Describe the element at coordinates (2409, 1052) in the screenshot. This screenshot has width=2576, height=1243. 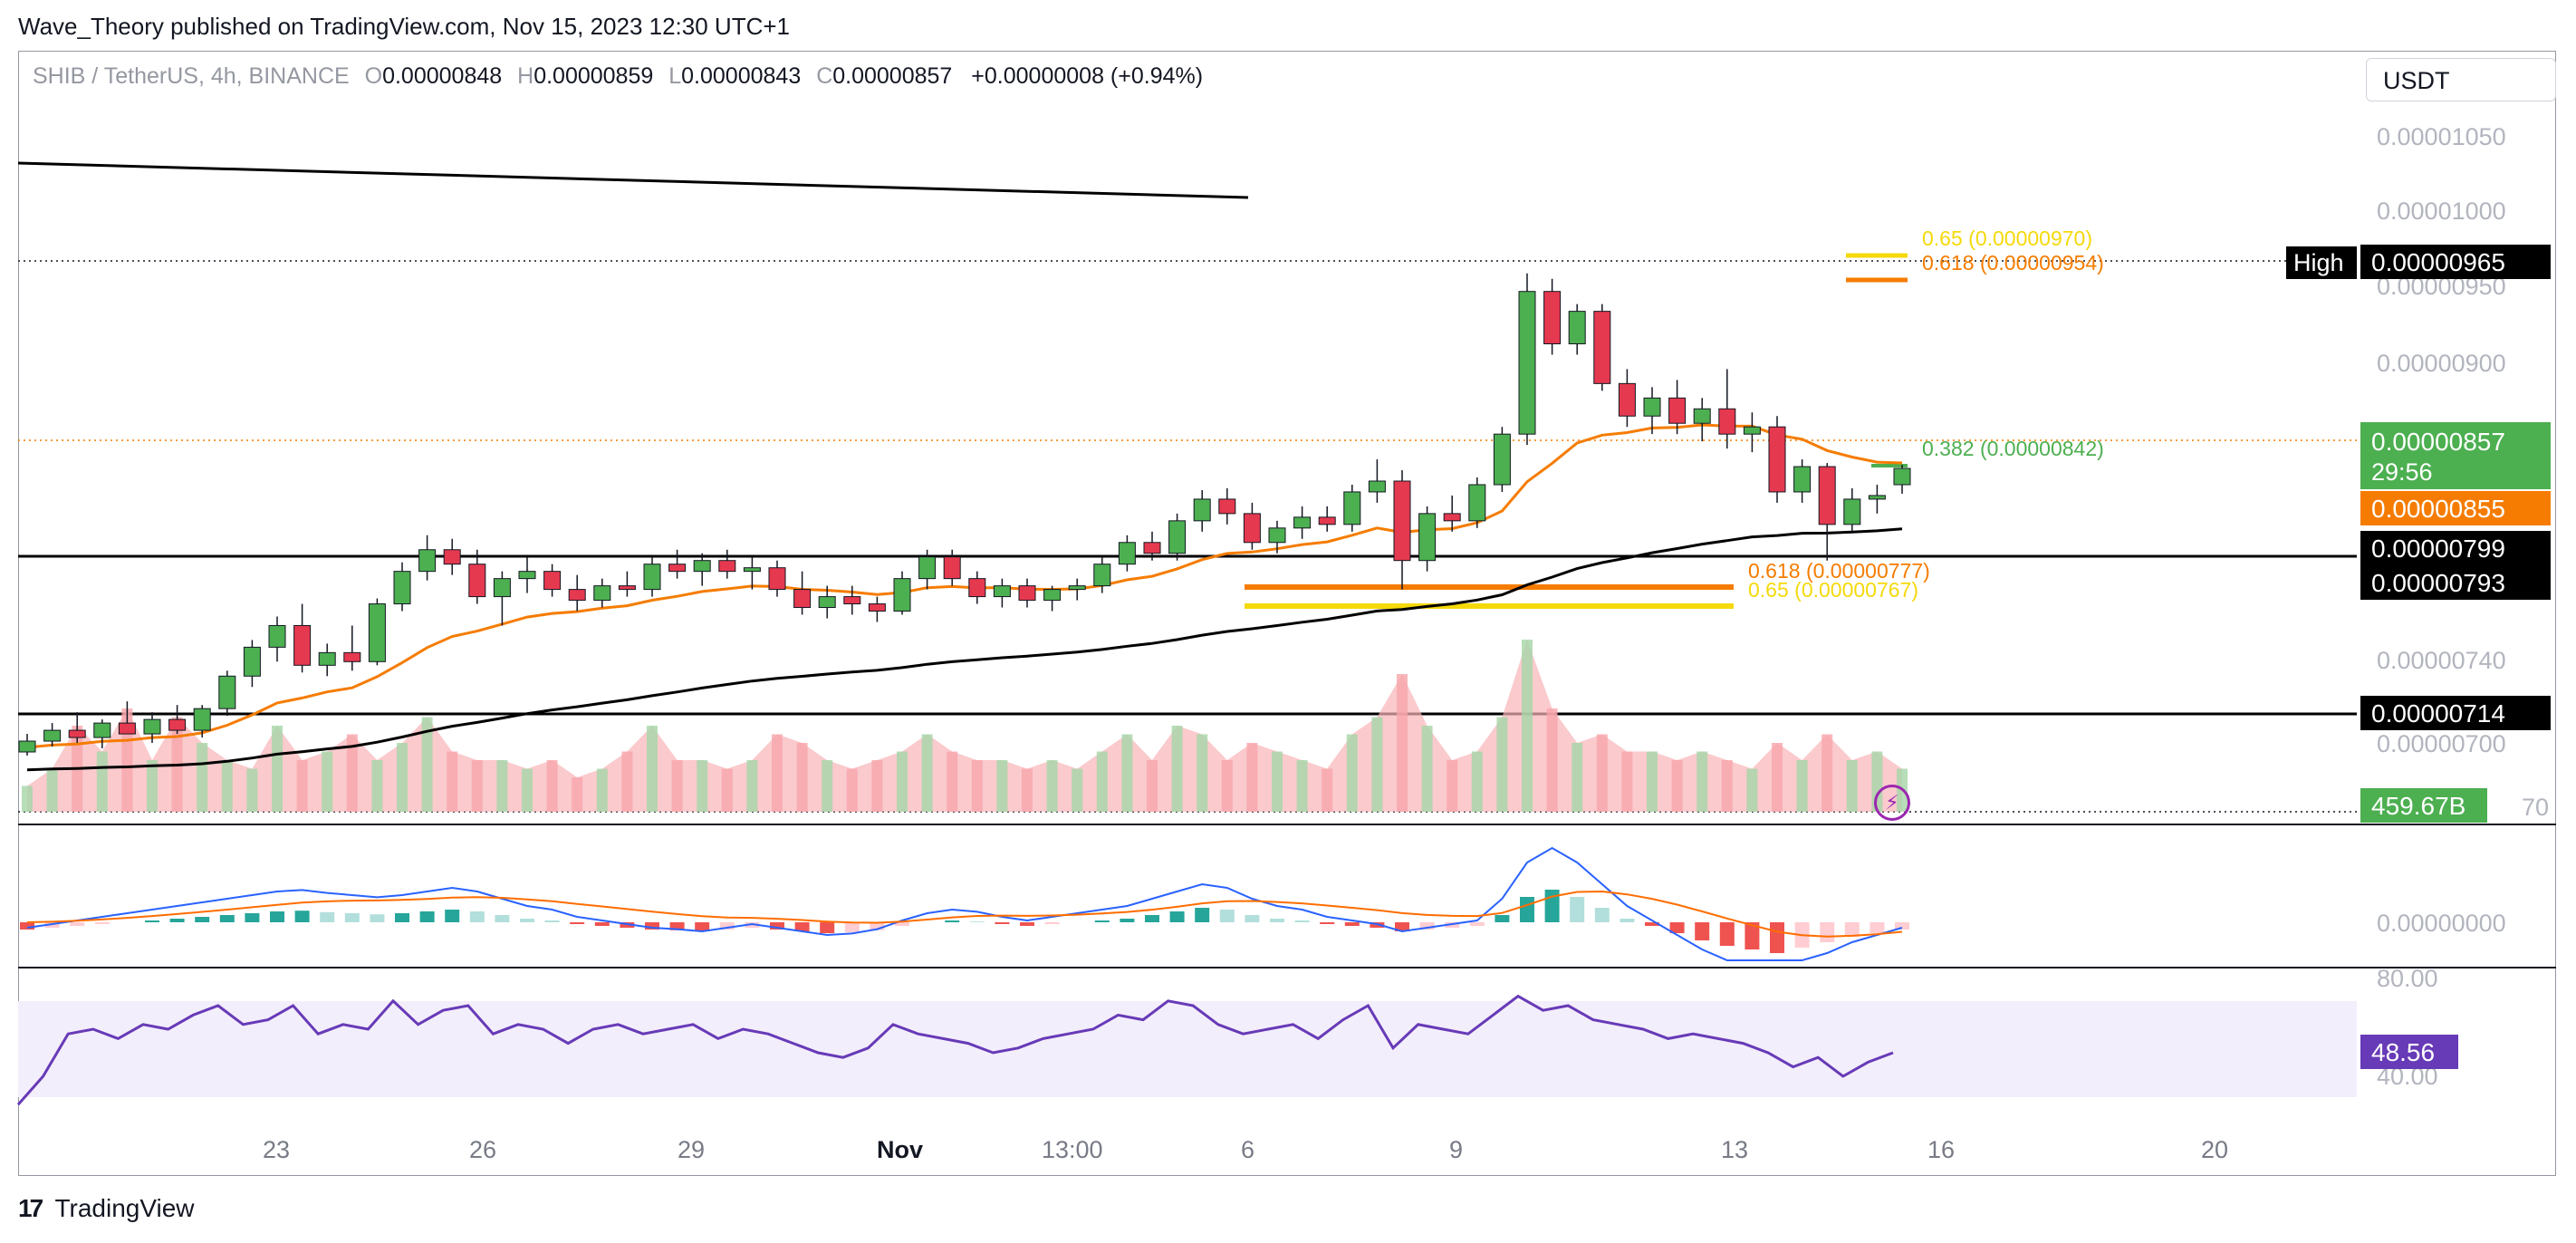
I see `rsi-tag-bg` at that location.